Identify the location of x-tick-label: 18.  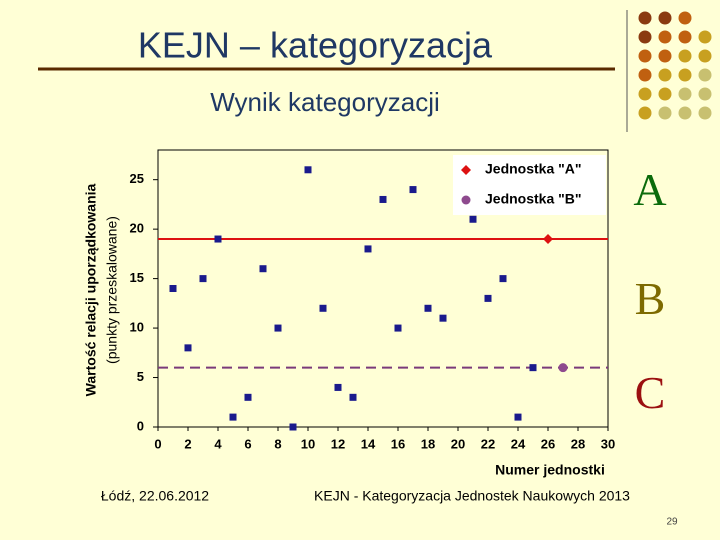
(428, 443).